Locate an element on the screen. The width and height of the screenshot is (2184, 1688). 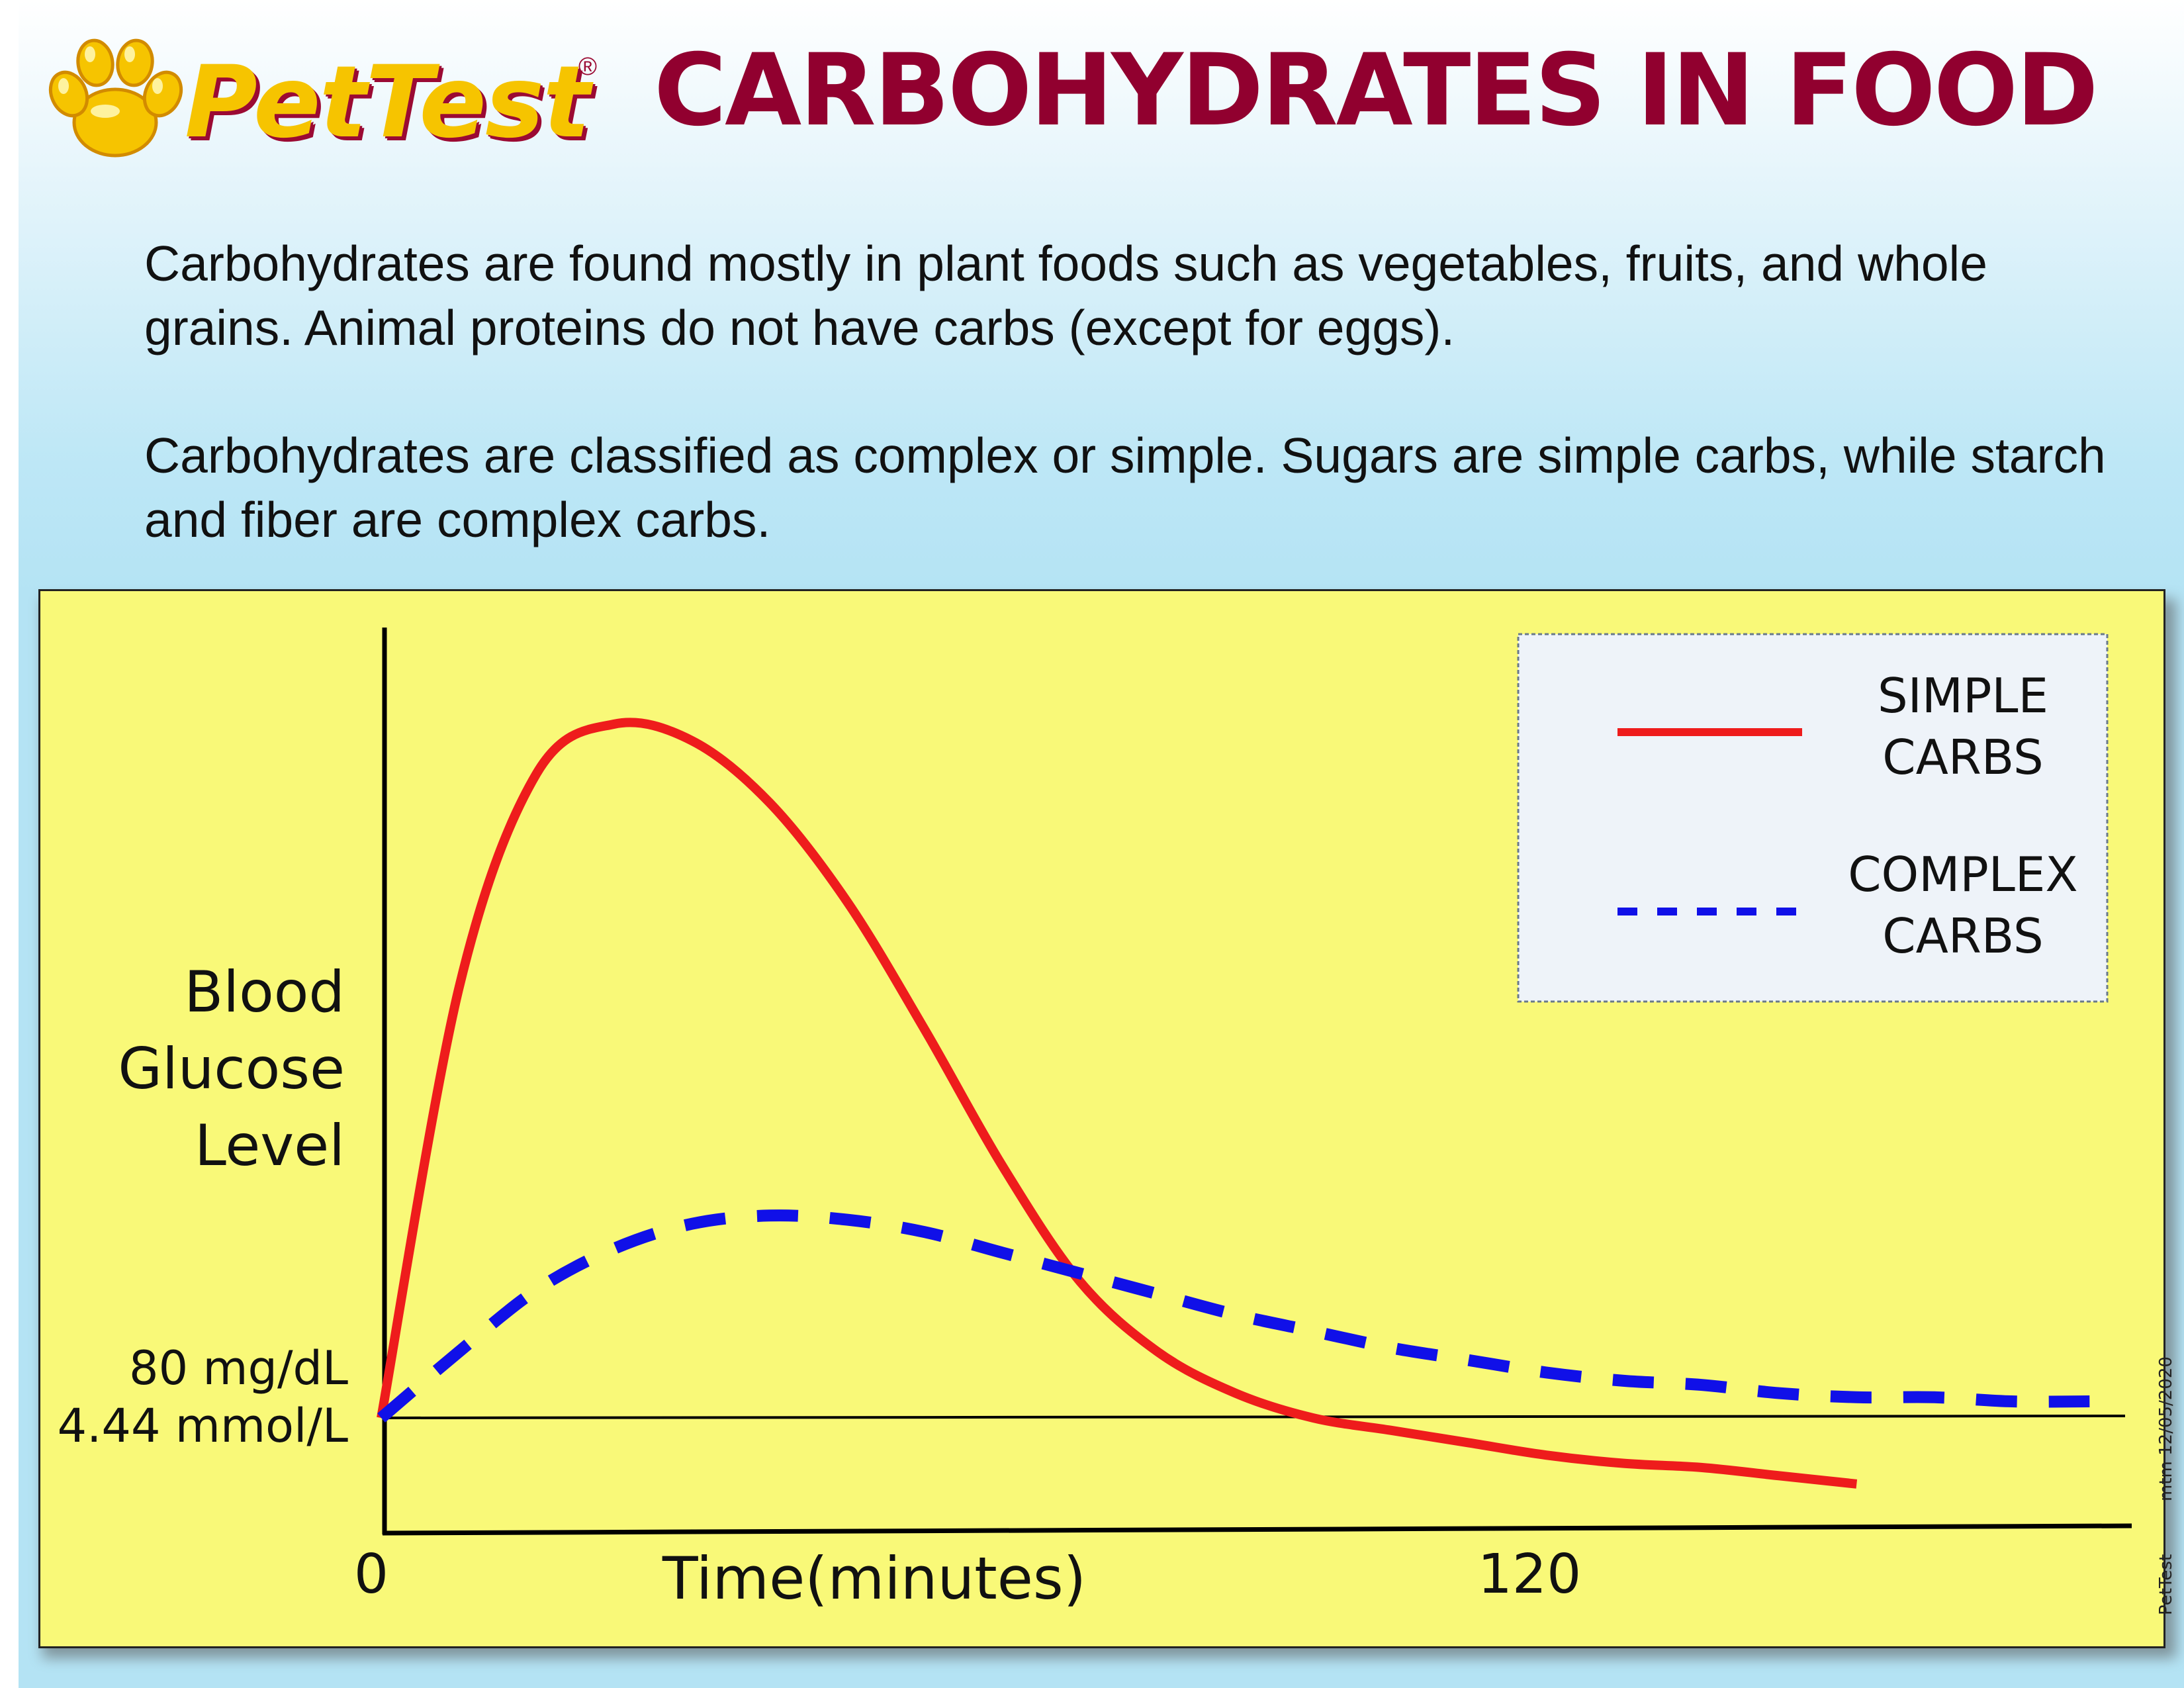
credit-note: mtm 12/05/2020 is located at coordinates (2166, 1428).